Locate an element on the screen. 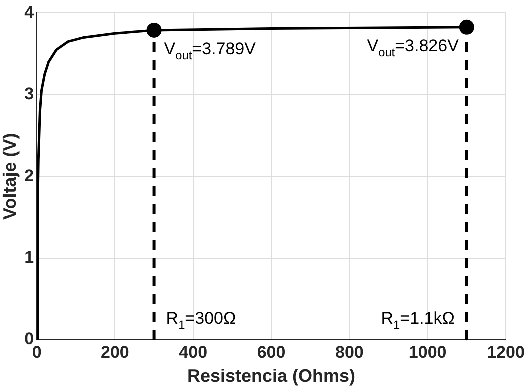 Image resolution: width=528 pixels, height=388 pixels. x-tick-label: 1000 is located at coordinates (427, 352).